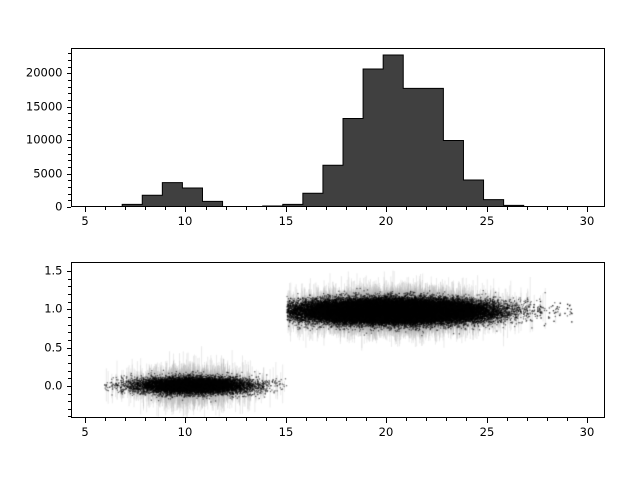 Image resolution: width=640 pixels, height=480 pixels. What do you see at coordinates (48, 173) in the screenshot?
I see `y-tick-label: 5000` at bounding box center [48, 173].